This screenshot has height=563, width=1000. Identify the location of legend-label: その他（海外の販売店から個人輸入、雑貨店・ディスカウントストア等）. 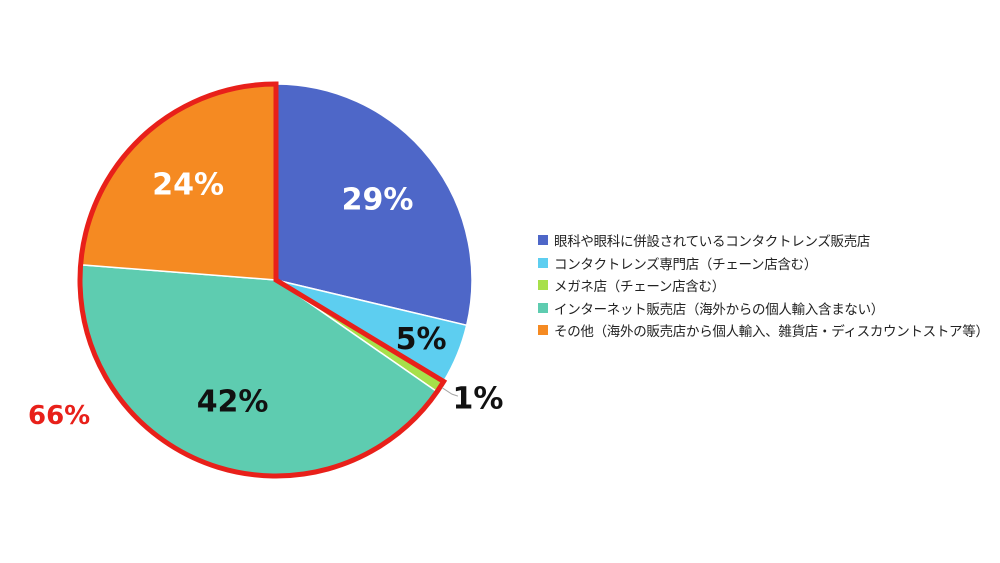
(771, 332).